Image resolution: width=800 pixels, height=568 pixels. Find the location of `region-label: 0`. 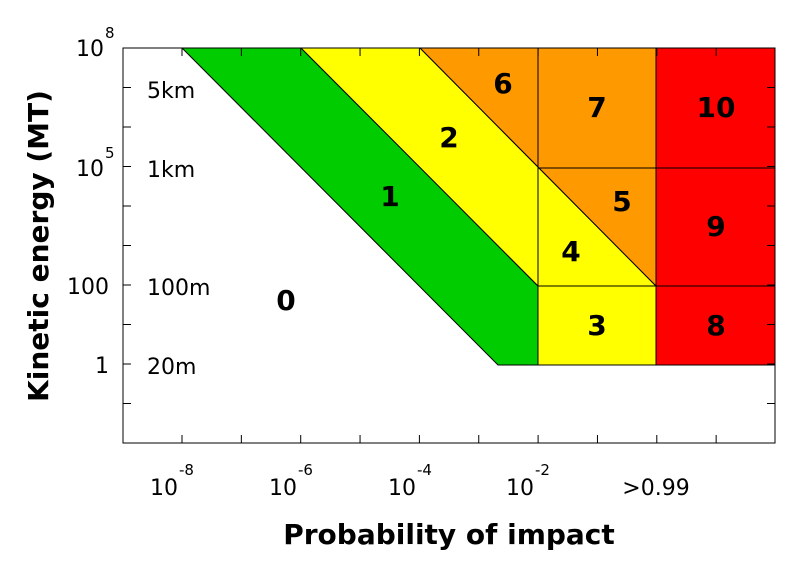

region-label: 0 is located at coordinates (285, 300).